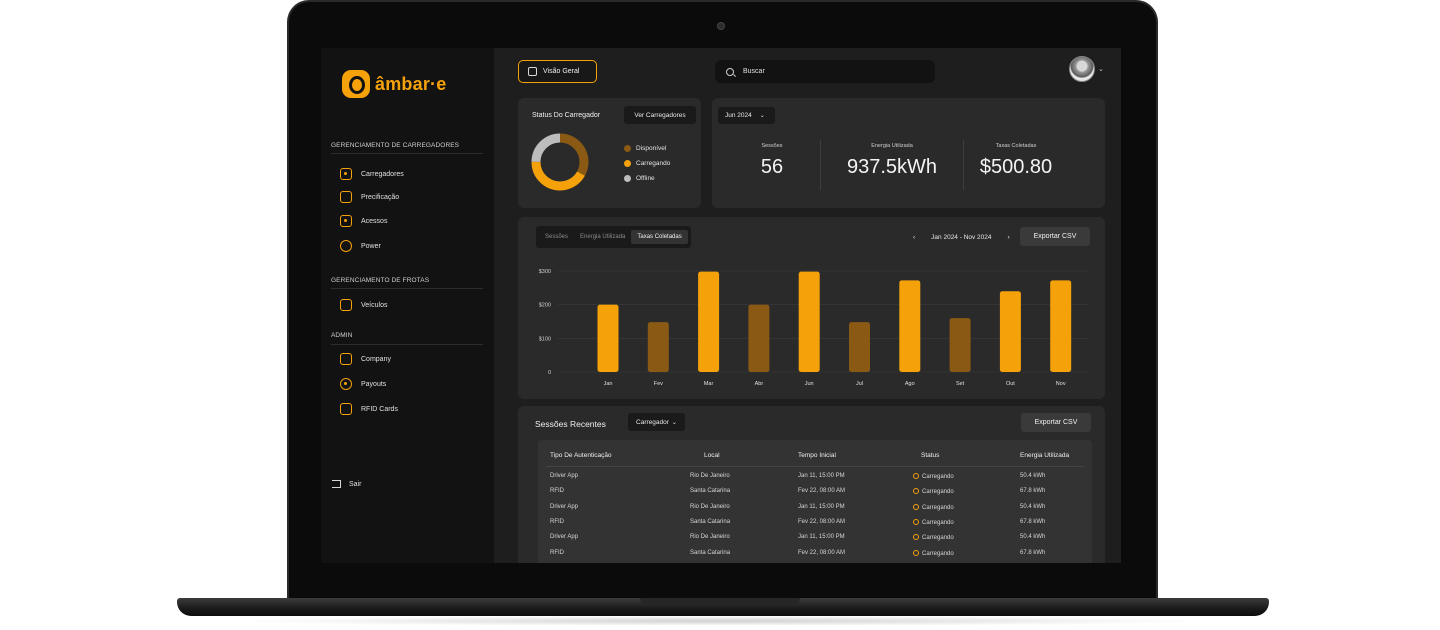 The image size is (1440, 630). I want to click on tab-energia-utilizada: Energia Utilizada, so click(603, 237).